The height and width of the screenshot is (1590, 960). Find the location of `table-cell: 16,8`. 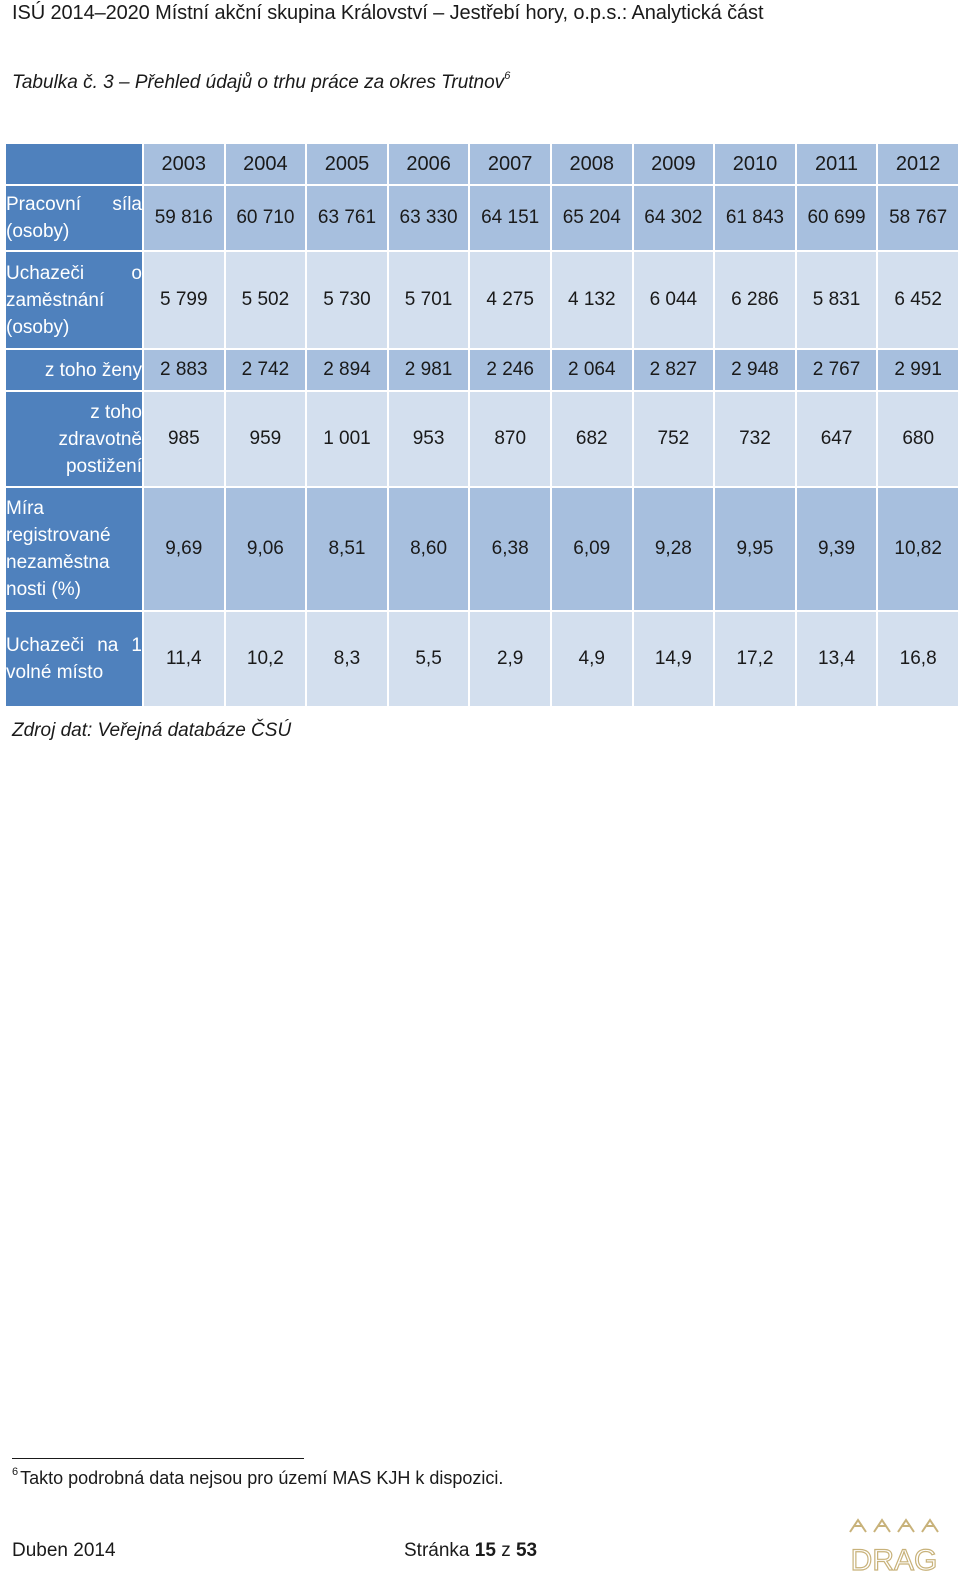

table-cell: 16,8 is located at coordinates (918, 659).